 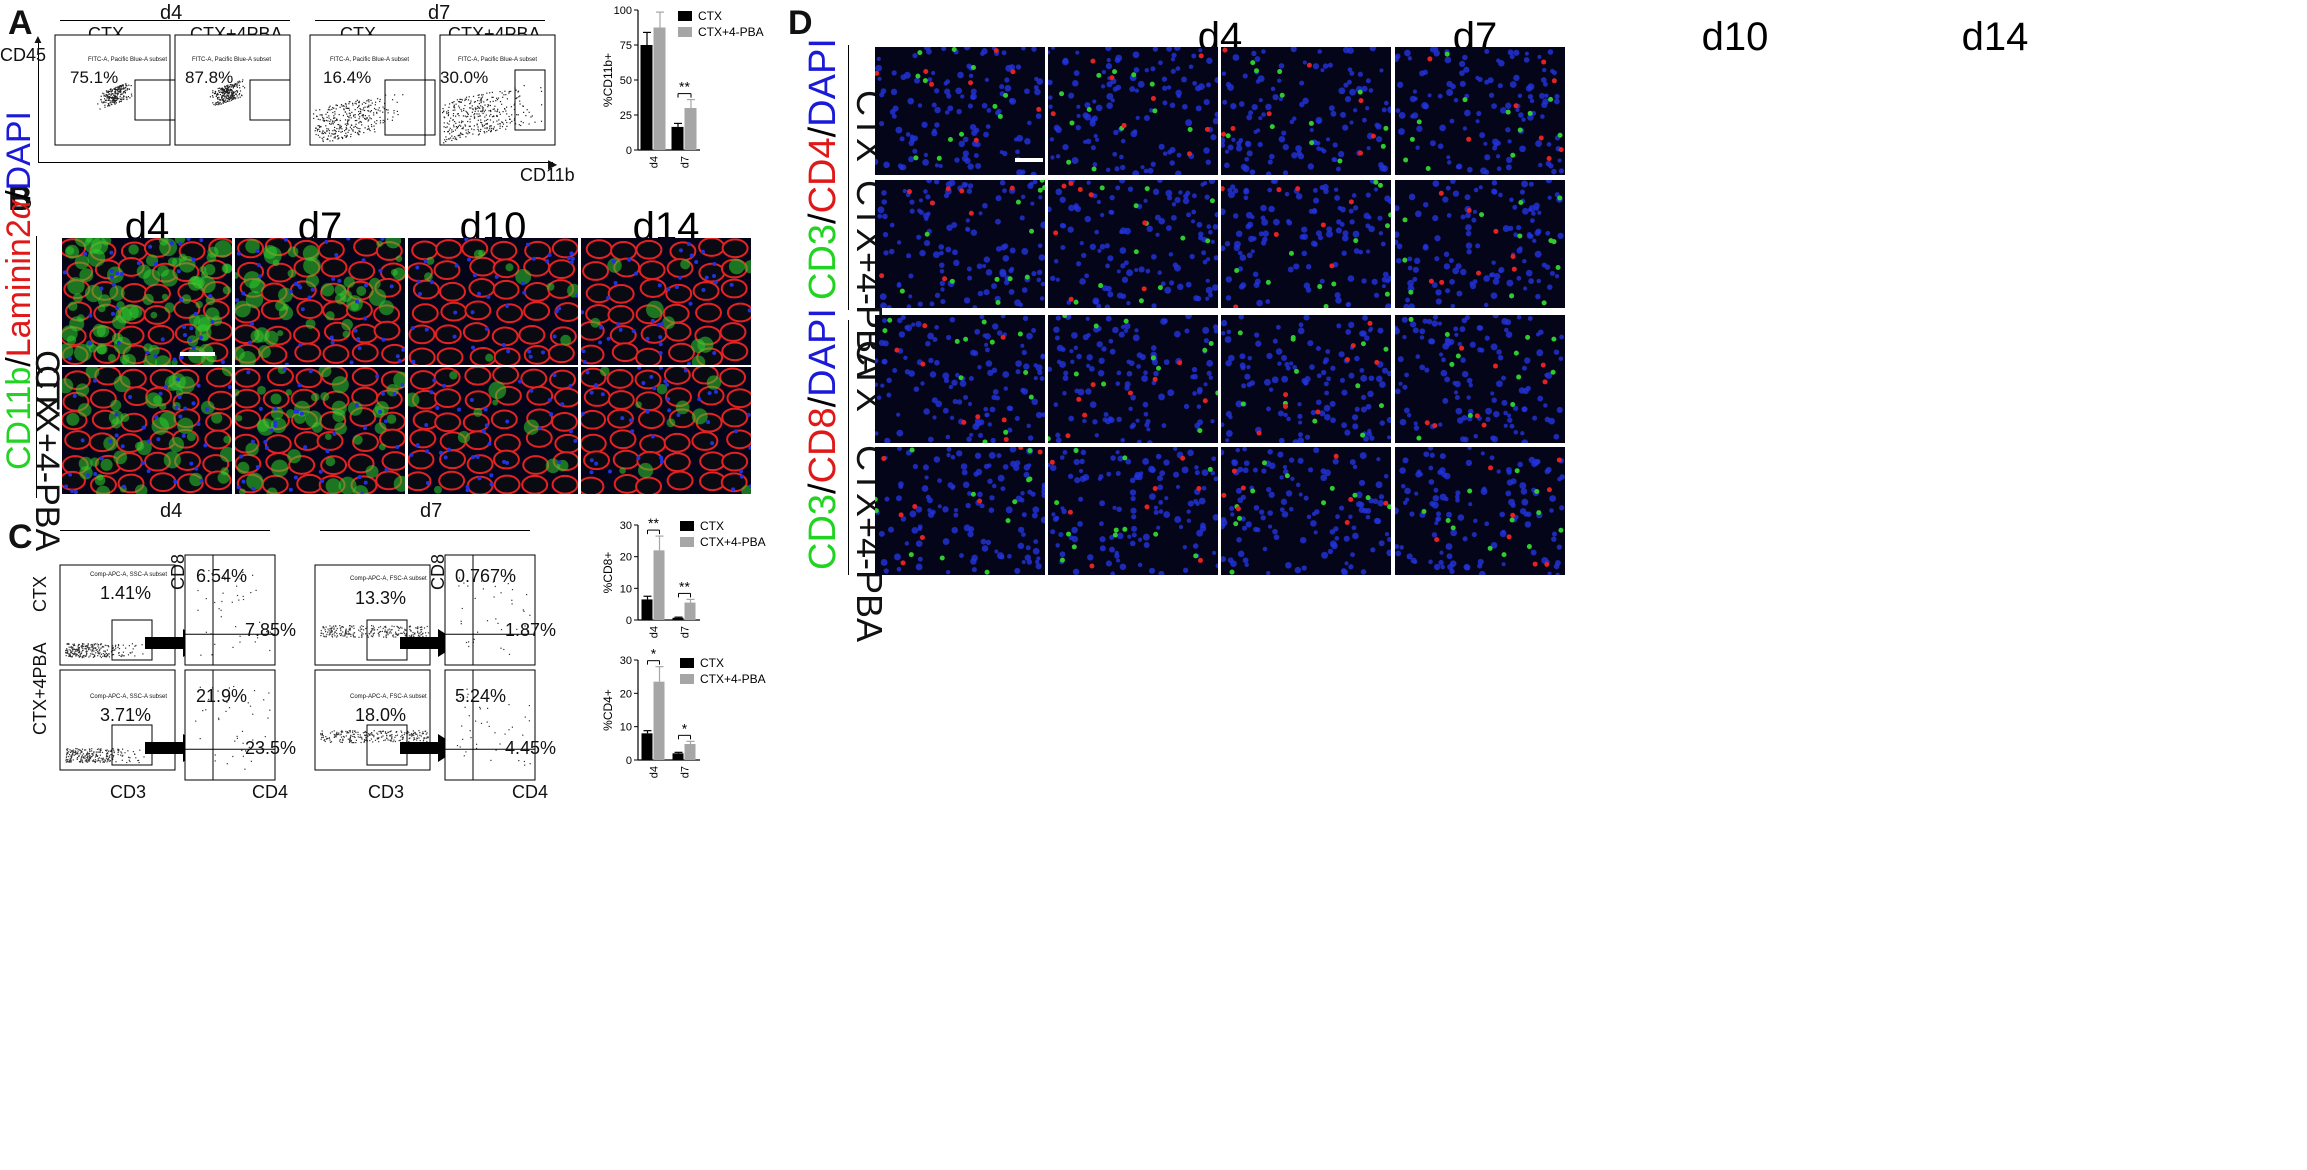 I want to click on fiber, so click(x=648, y=356).